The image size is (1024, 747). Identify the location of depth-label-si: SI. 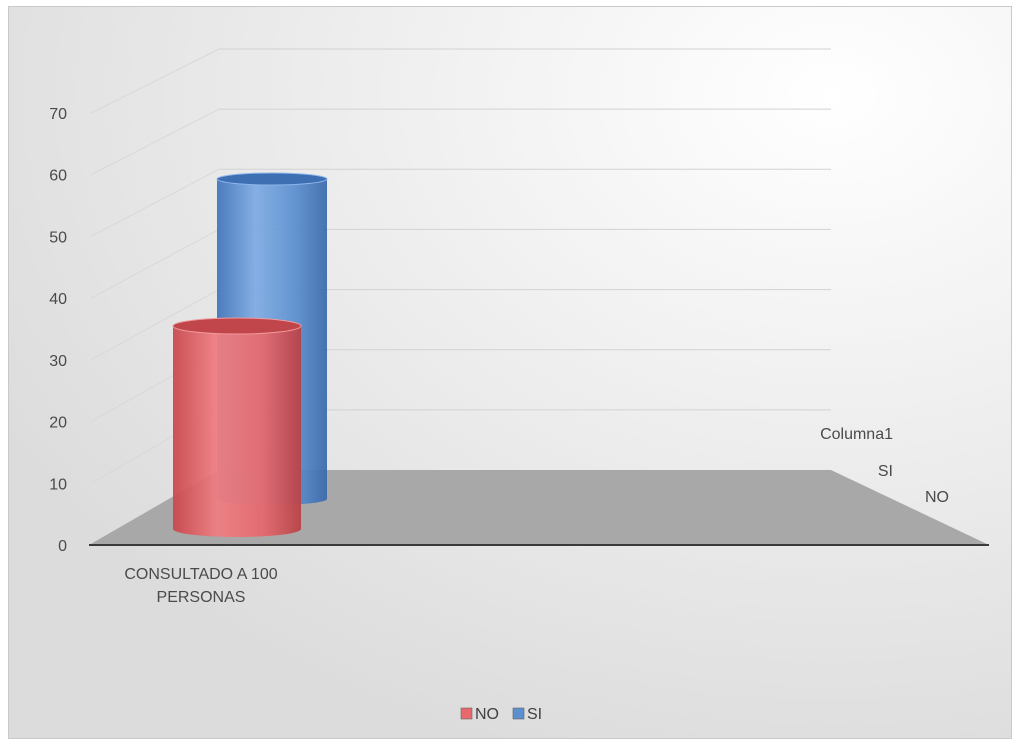
(885, 471).